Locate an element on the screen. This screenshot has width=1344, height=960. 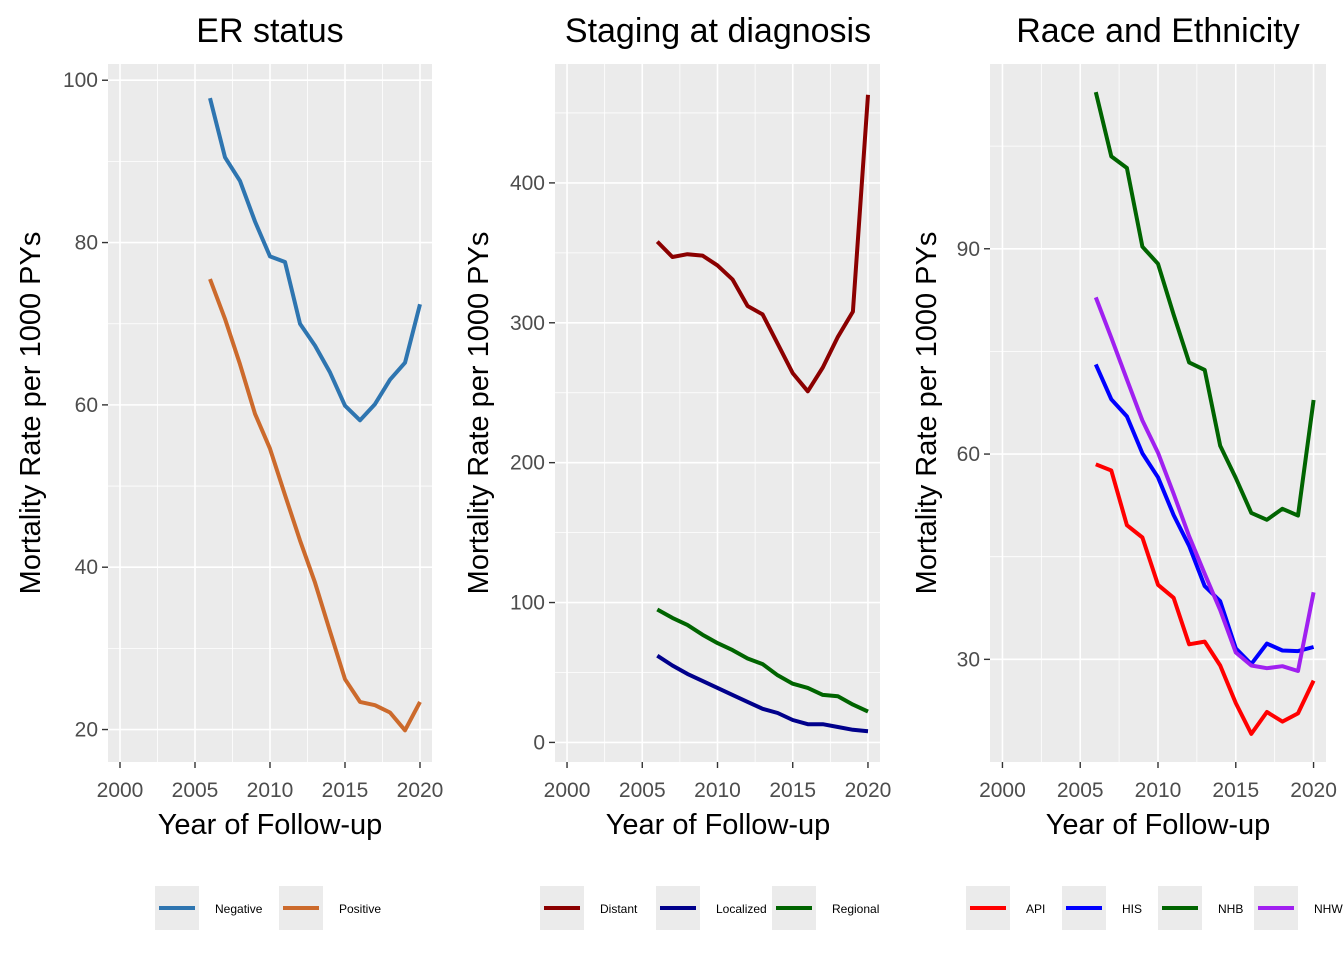
chart-title: Staging at diagnosis is located at coordinates (718, 31).